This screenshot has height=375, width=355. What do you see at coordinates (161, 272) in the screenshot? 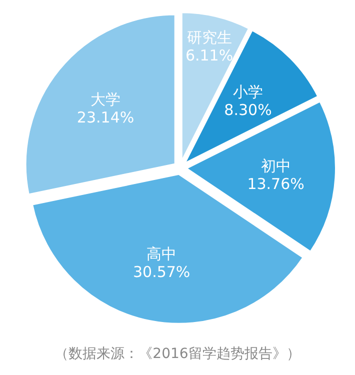
I see `data-label: 30.57%` at bounding box center [161, 272].